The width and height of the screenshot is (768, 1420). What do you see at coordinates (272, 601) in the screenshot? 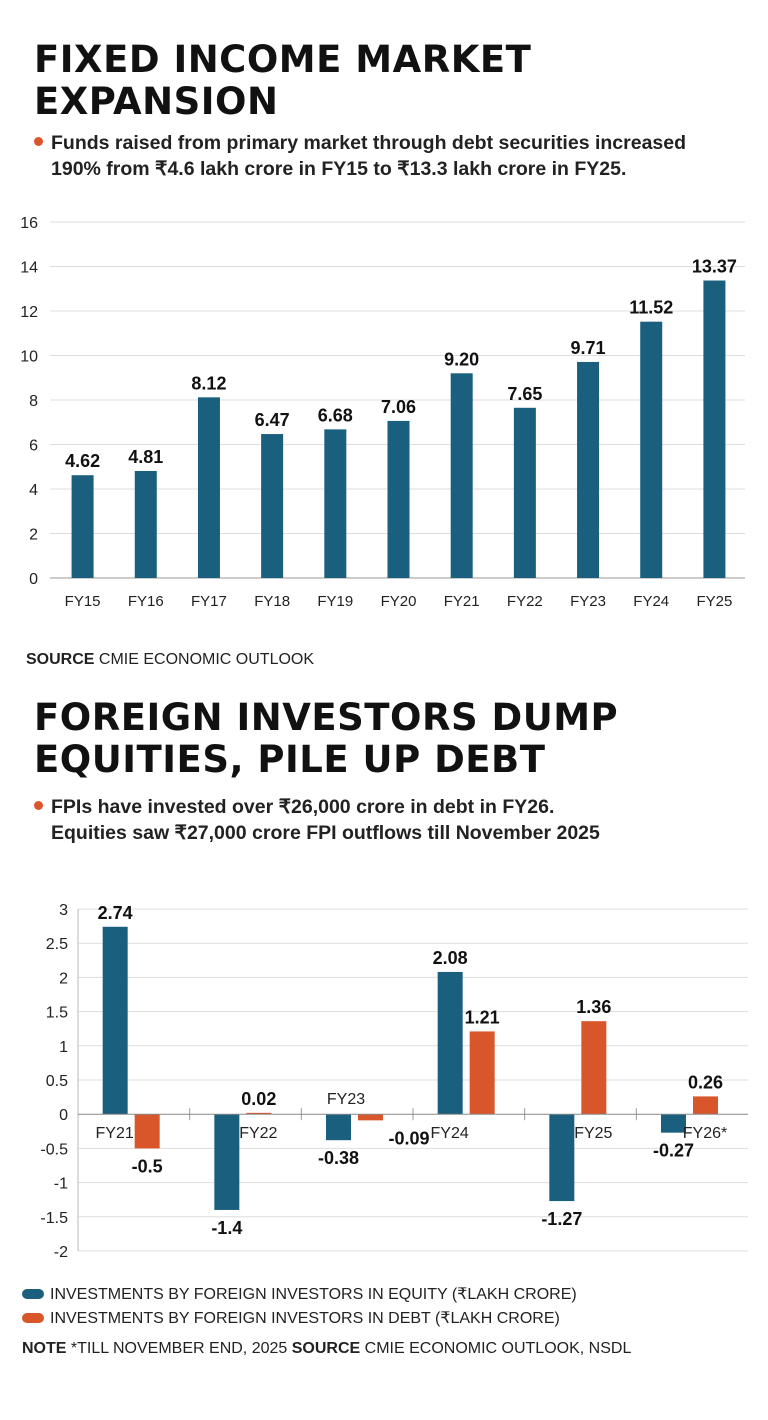
I see `x-tick-label: FY18` at bounding box center [272, 601].